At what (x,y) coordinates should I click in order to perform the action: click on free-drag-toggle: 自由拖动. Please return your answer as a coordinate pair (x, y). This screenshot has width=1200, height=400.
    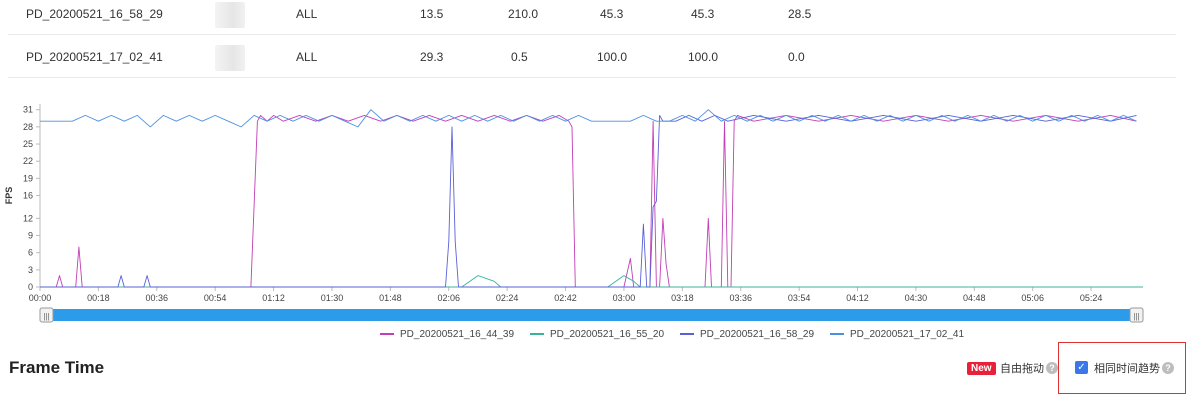
    Looking at the image, I should click on (1022, 369).